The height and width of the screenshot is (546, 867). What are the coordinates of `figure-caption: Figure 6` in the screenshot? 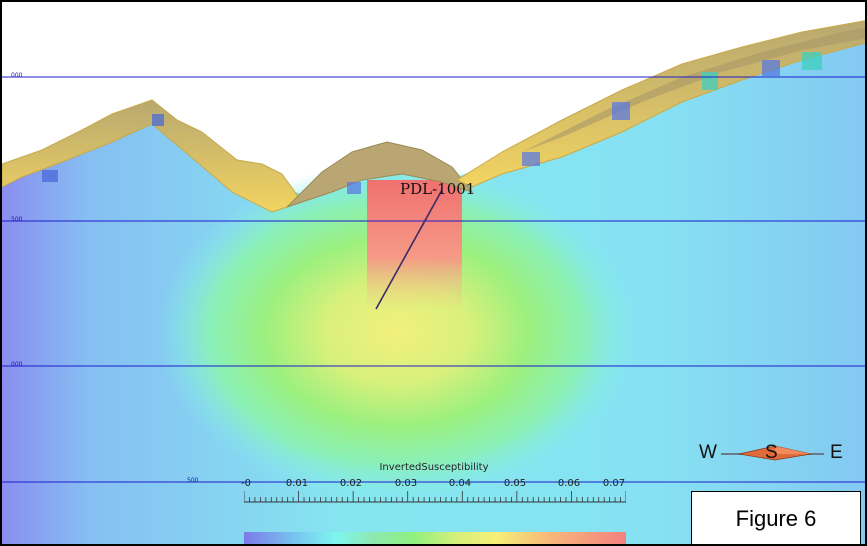 It's located at (776, 518).